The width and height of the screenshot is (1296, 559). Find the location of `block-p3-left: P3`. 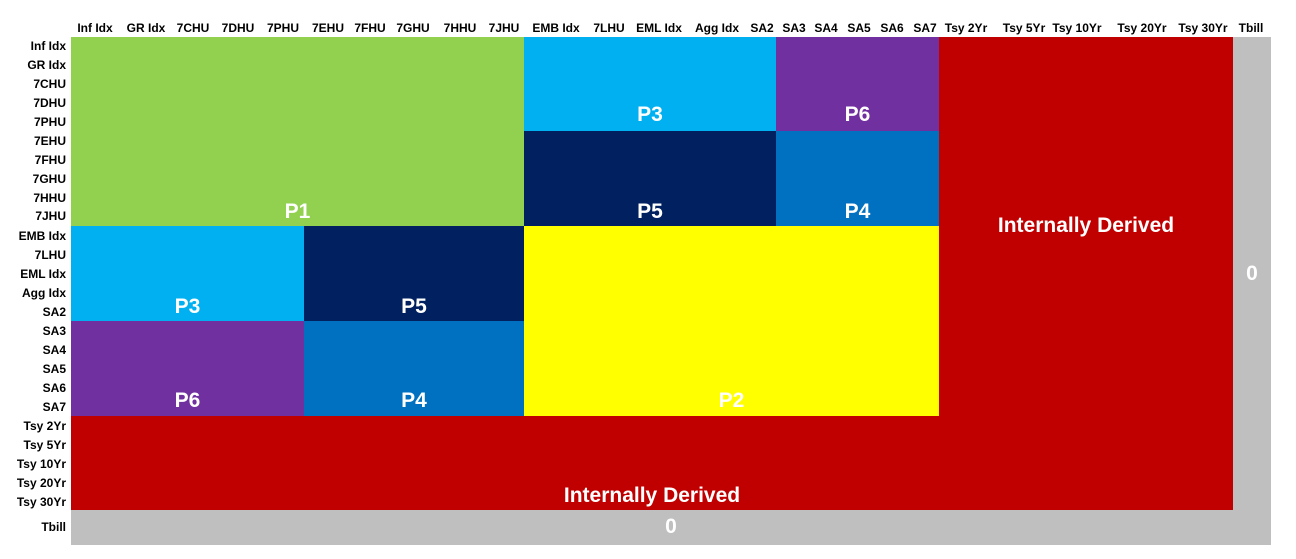

block-p3-left: P3 is located at coordinates (187, 273).